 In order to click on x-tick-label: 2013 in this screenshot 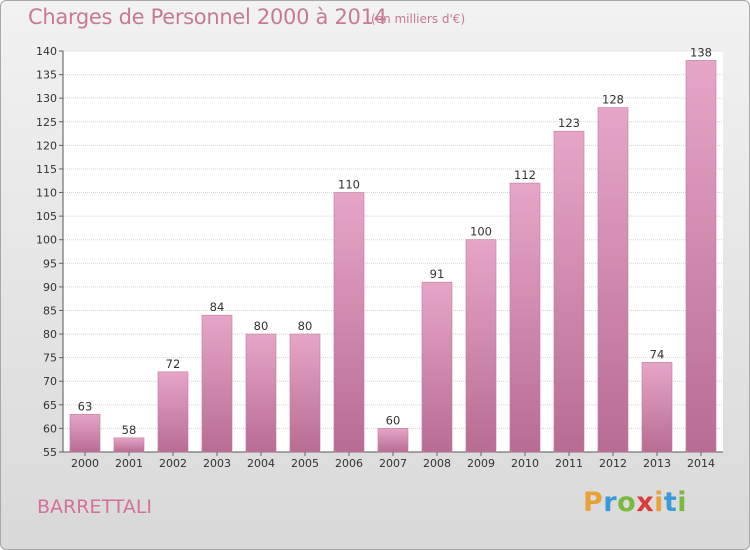, I will do `click(657, 463)`.